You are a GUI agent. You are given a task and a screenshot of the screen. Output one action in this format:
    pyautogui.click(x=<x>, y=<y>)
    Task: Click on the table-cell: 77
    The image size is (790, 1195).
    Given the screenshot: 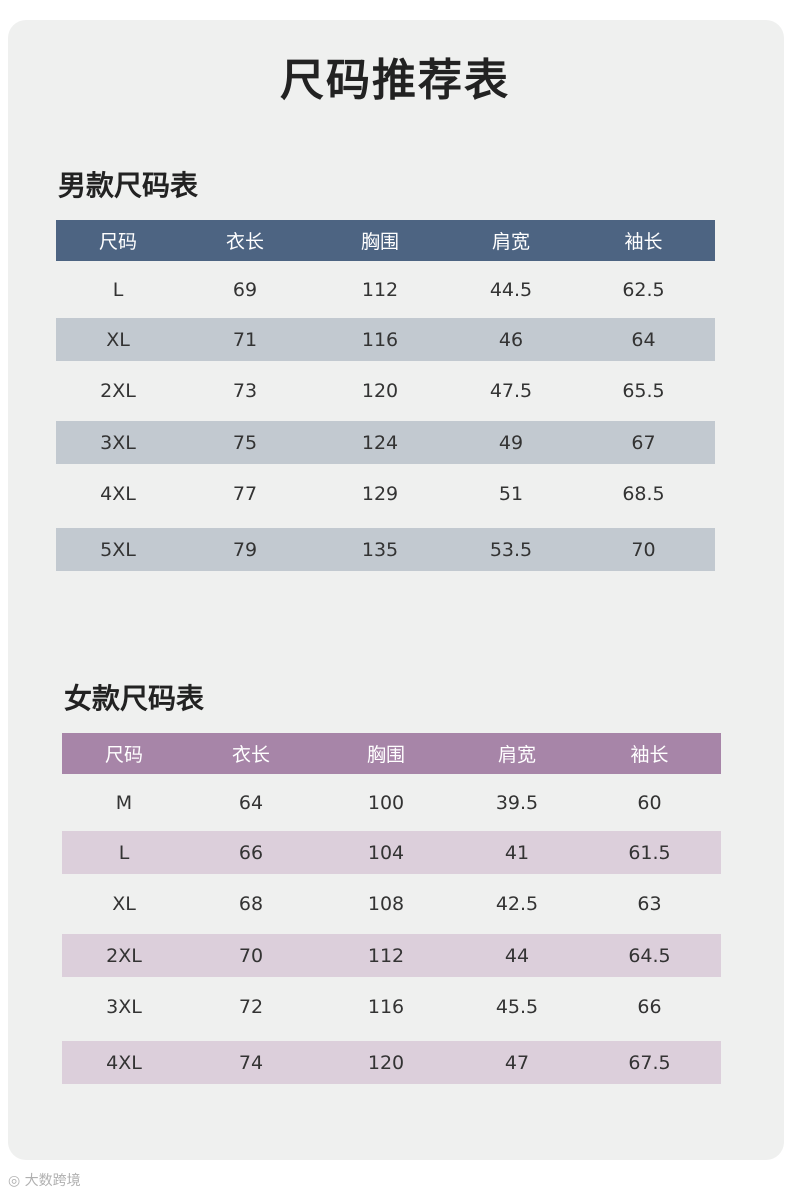 What is the action you would take?
    pyautogui.click(x=245, y=493)
    